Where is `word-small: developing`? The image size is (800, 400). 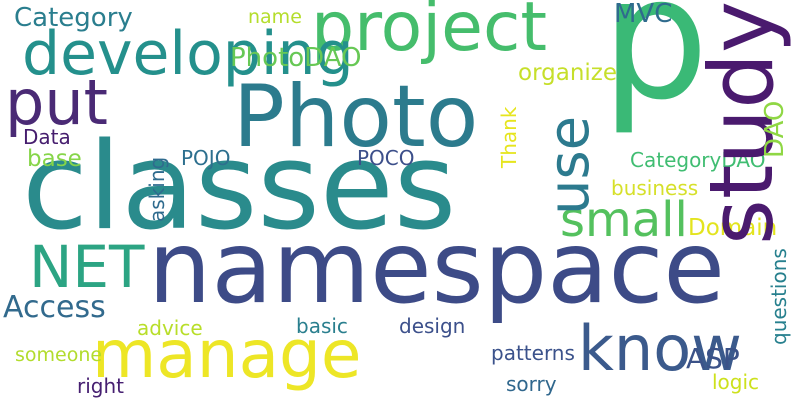 word-small: developing is located at coordinates (188, 54).